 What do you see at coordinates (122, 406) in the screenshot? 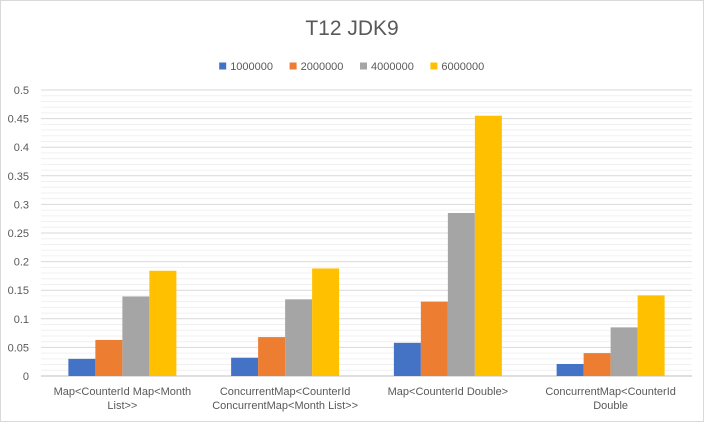
I see `x-category-label: List>>` at bounding box center [122, 406].